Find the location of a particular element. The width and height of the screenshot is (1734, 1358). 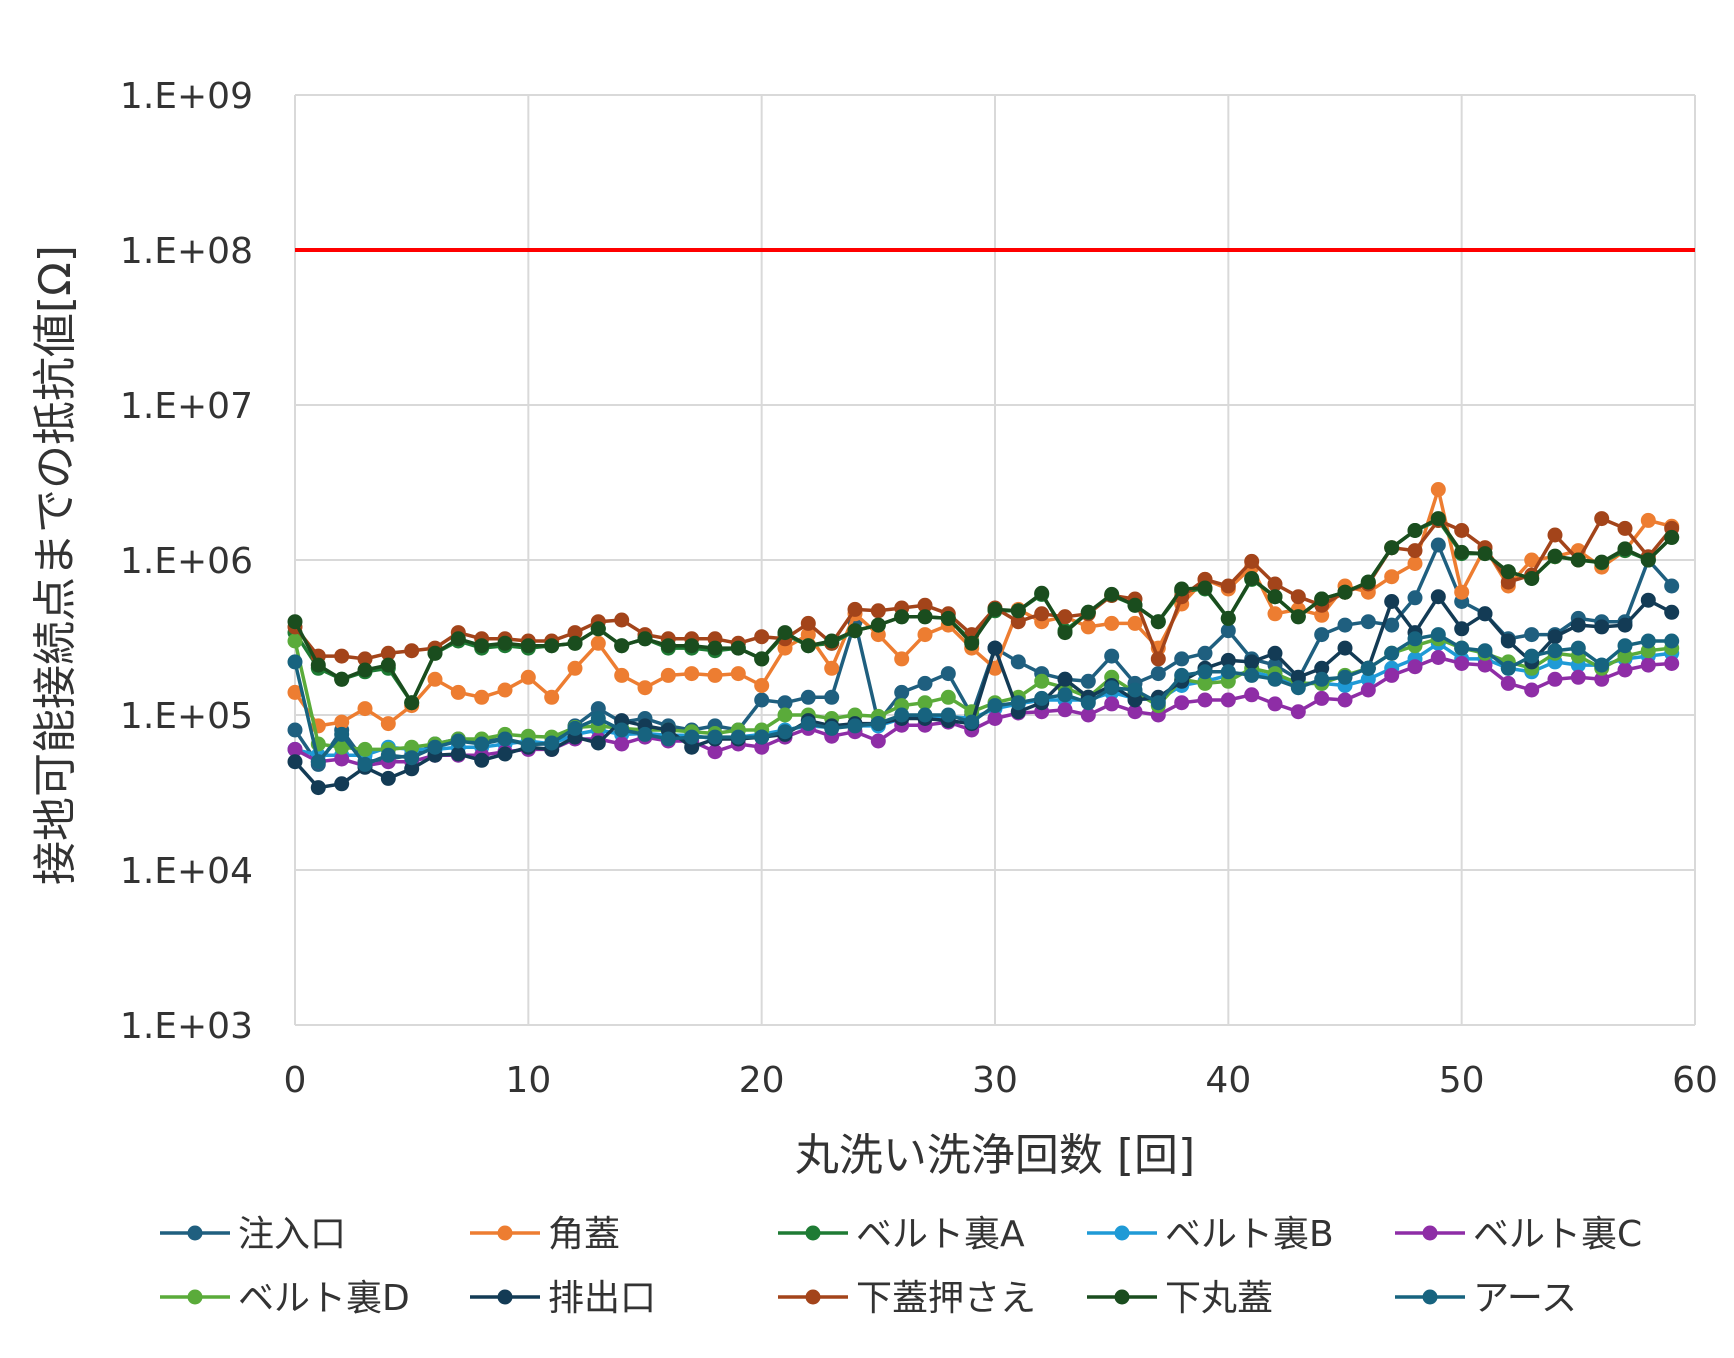

legend-label: ベルト裏C is located at coordinates (1557, 1234).